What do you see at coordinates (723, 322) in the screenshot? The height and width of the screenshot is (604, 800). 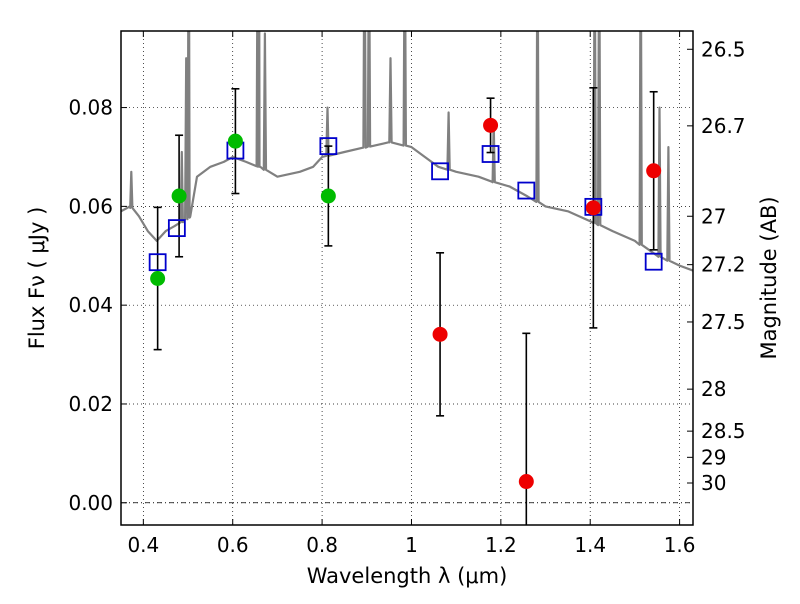 I see `right-tick-label: 27.5` at bounding box center [723, 322].